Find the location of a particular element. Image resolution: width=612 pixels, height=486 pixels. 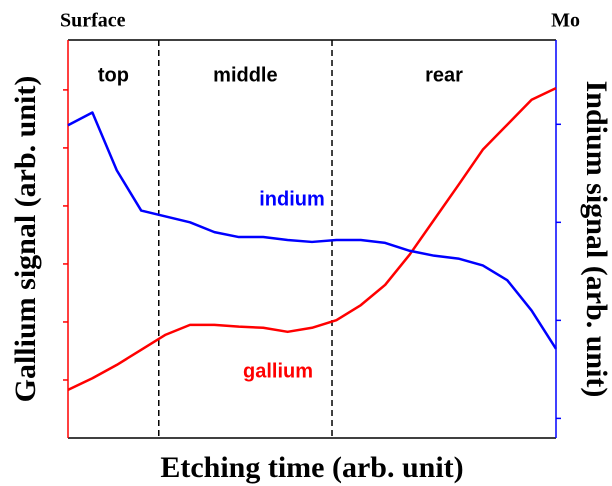

region-label: middle is located at coordinates (245, 75).